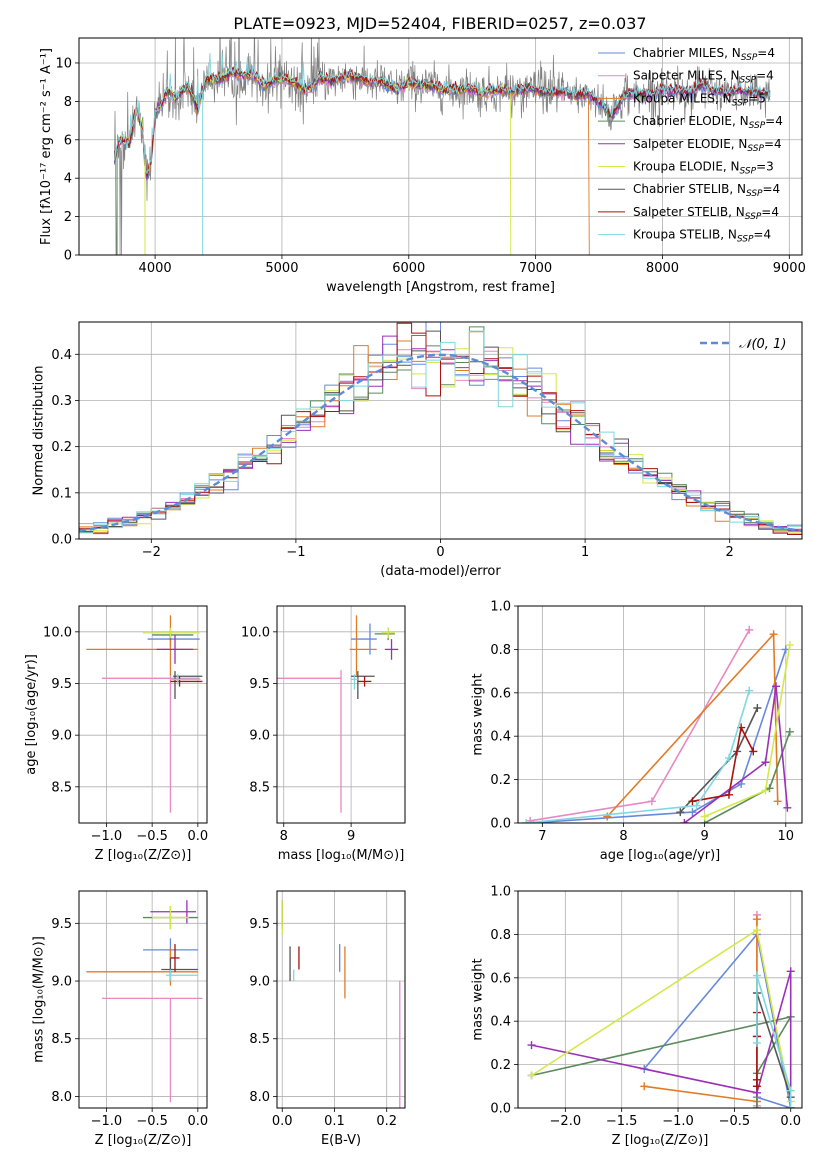 The image size is (819, 1170). I want to click on spectrum-ytick-label: 0, so click(68, 256).